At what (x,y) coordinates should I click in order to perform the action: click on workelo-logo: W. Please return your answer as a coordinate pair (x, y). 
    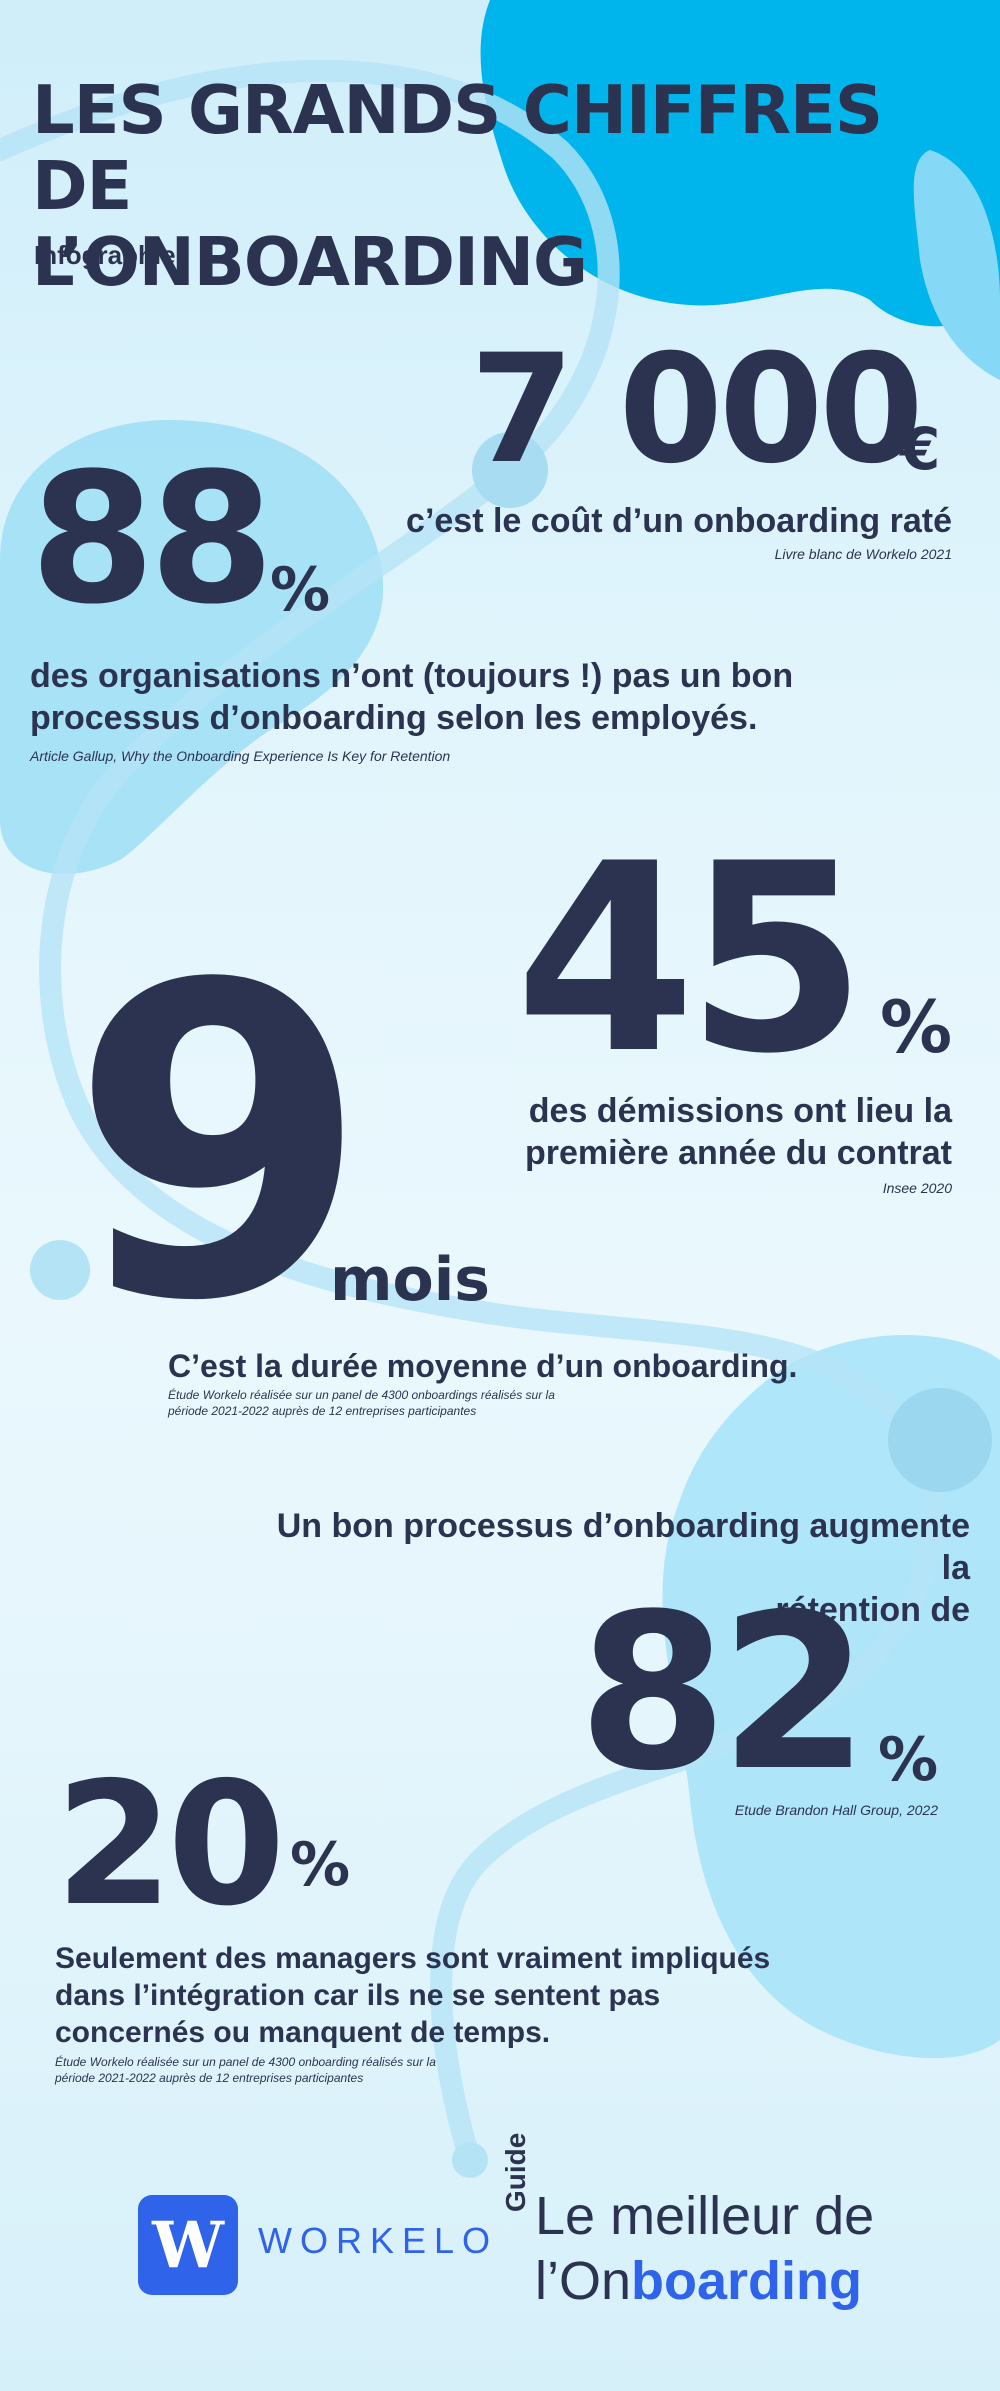
    Looking at the image, I should click on (188, 2245).